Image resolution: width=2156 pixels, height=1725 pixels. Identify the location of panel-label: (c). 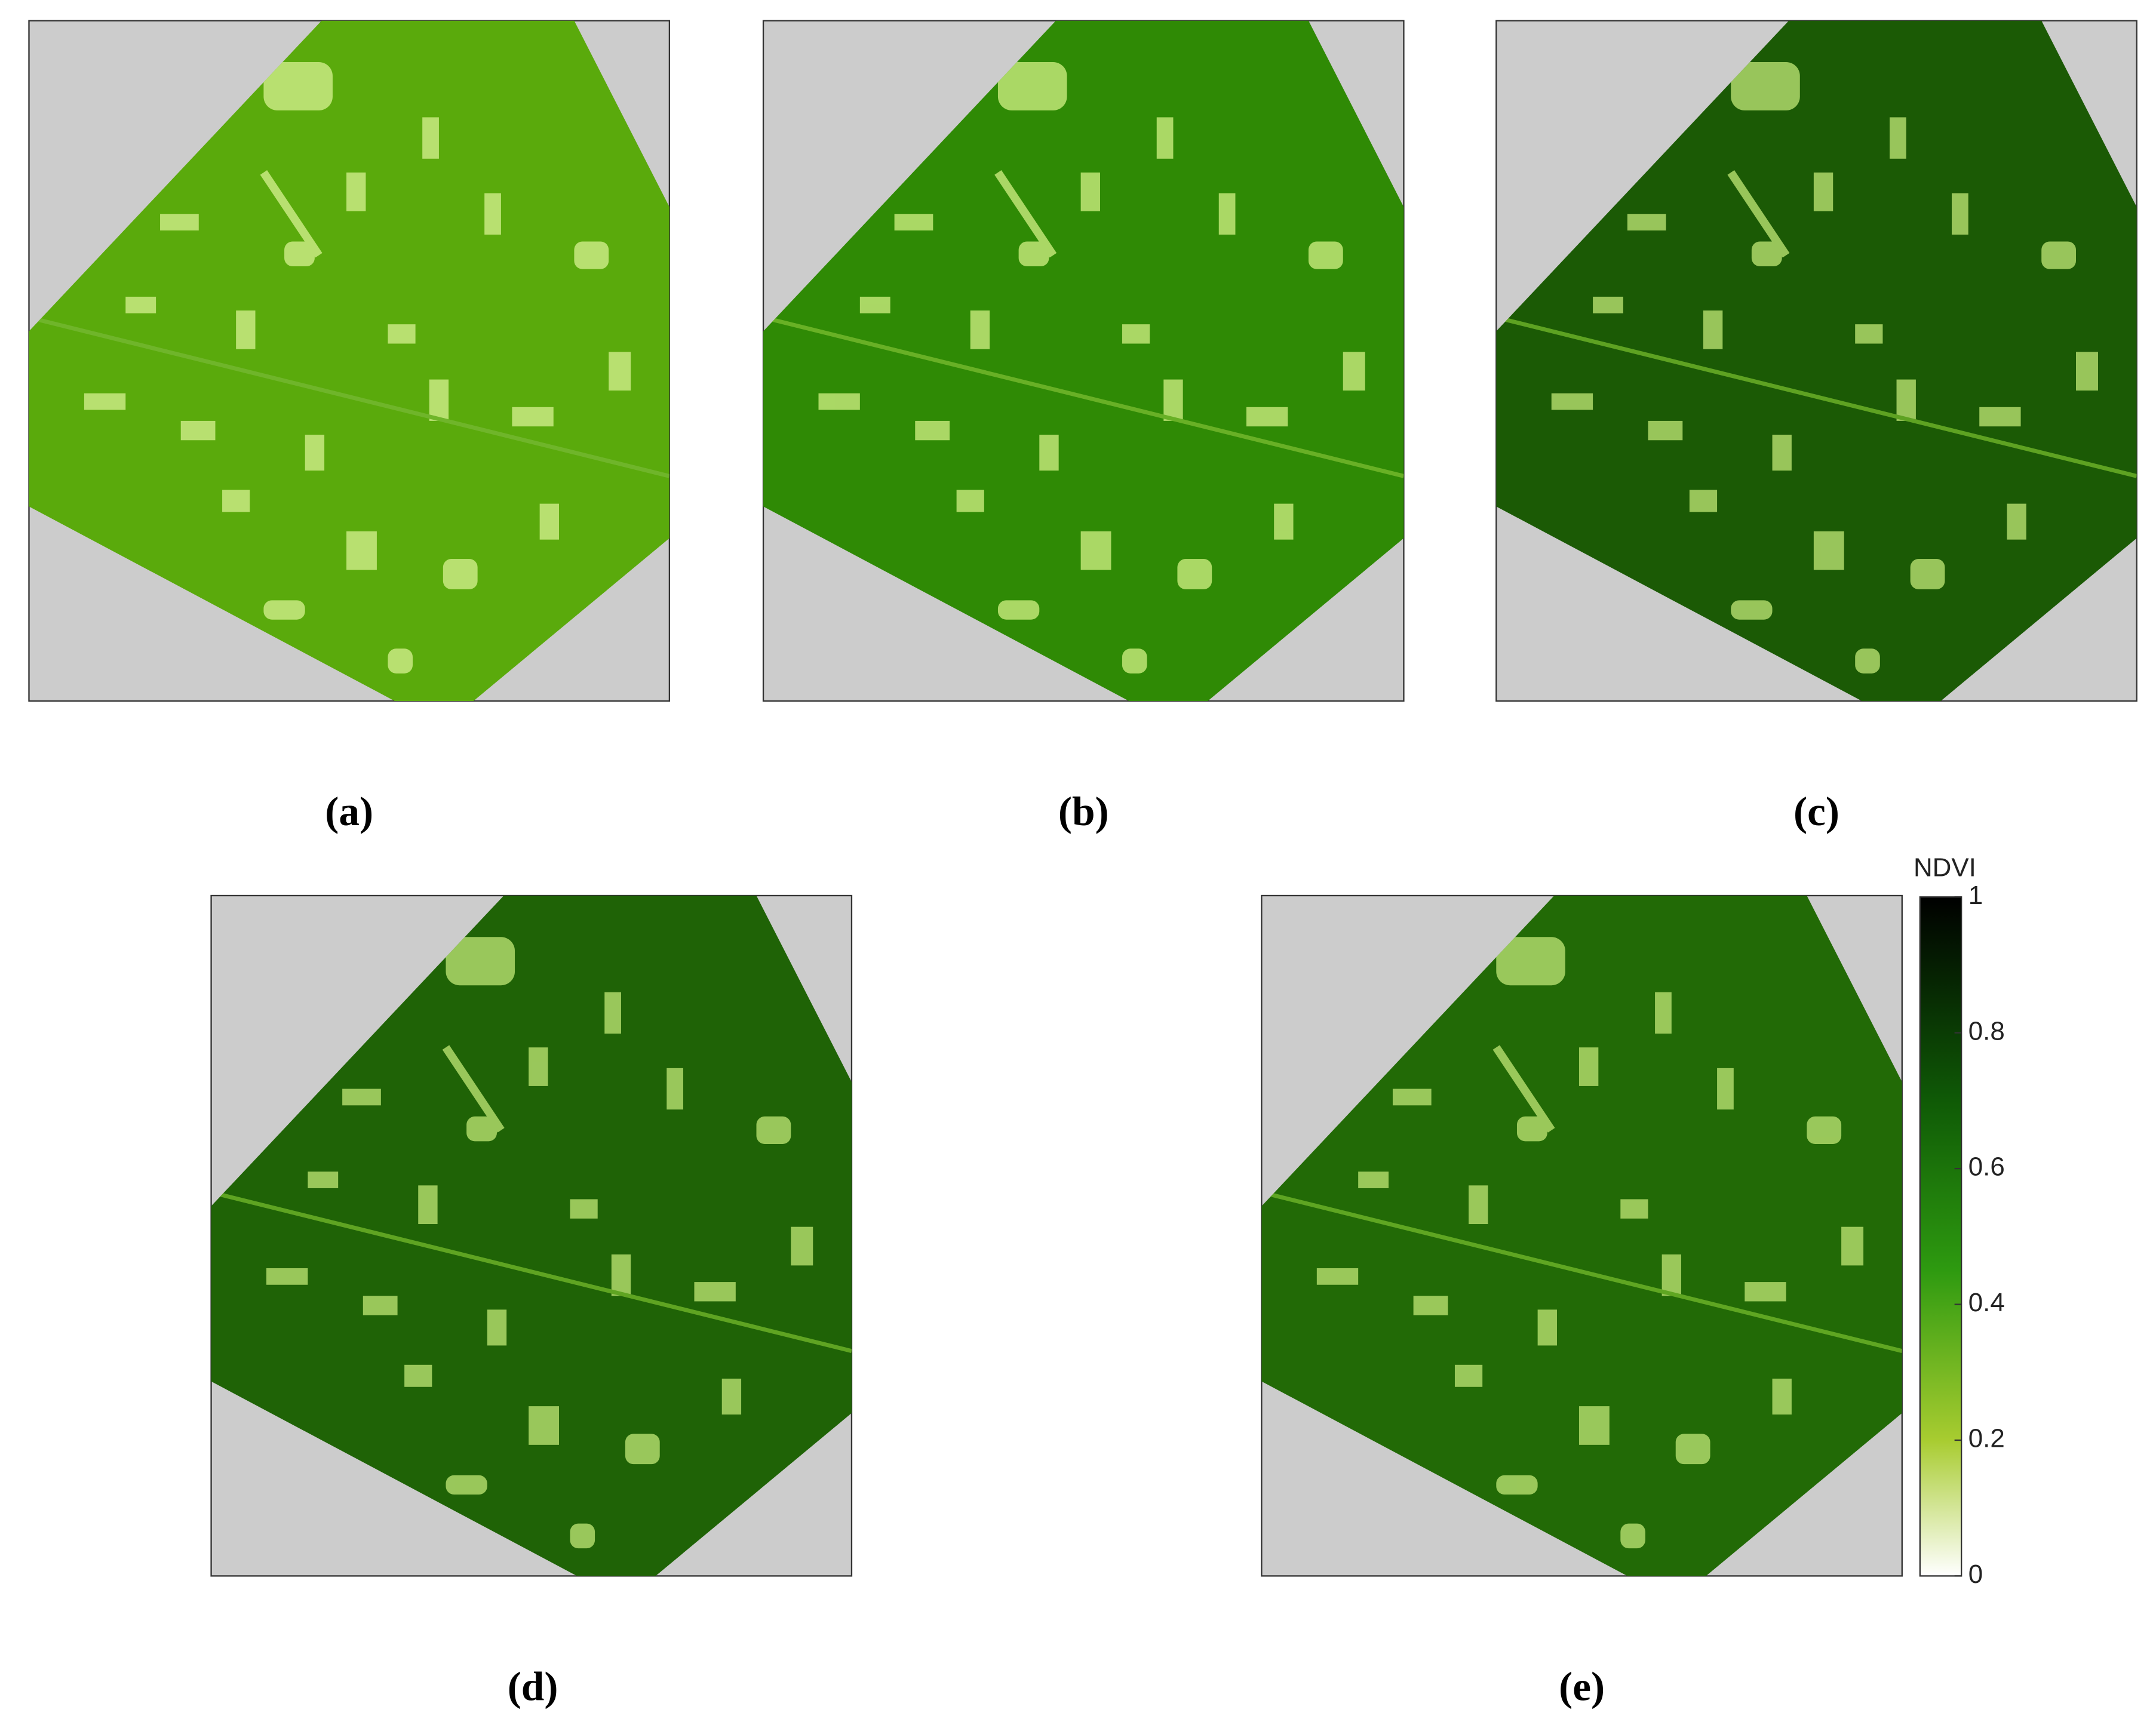
(1816, 811).